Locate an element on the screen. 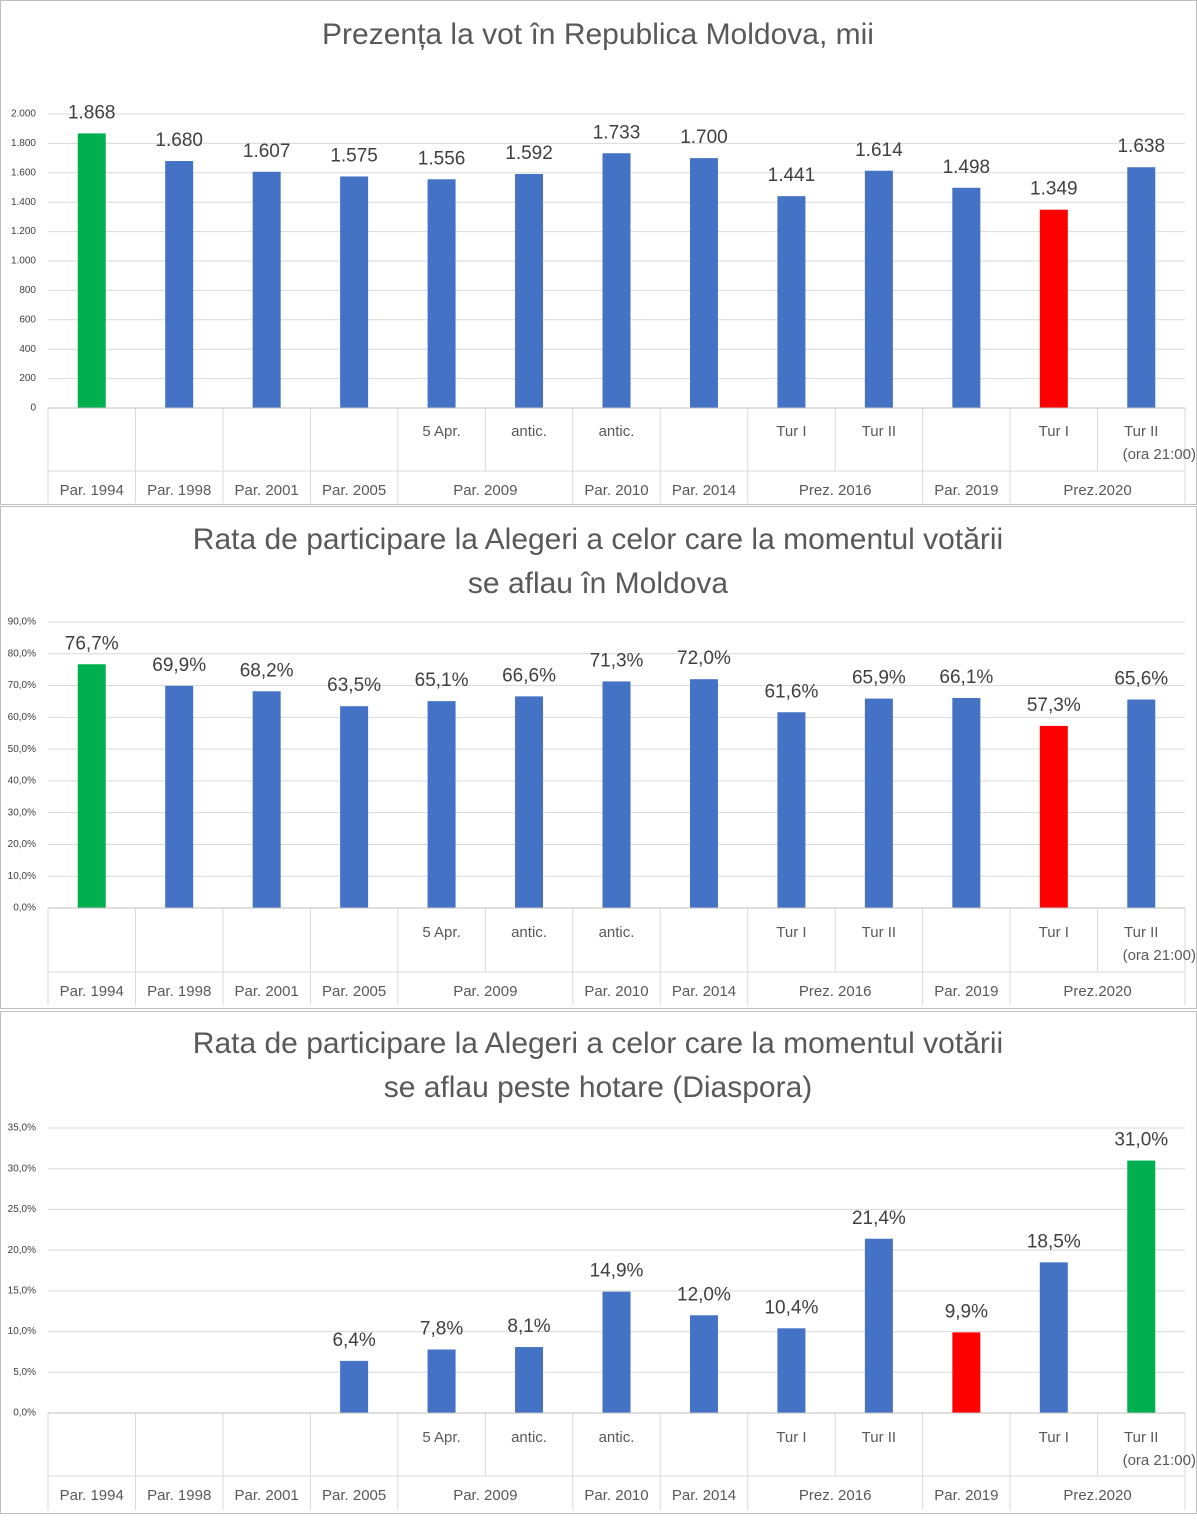 This screenshot has height=1520, width=1197. value-label: 61,6% is located at coordinates (791, 691).